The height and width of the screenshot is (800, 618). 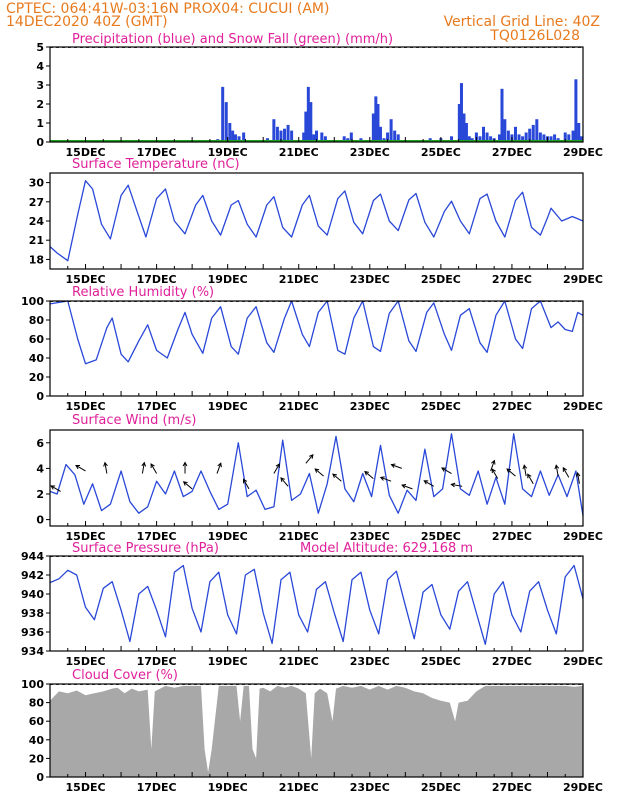 I want to click on precip-ytick-label: 2, so click(x=40, y=104).